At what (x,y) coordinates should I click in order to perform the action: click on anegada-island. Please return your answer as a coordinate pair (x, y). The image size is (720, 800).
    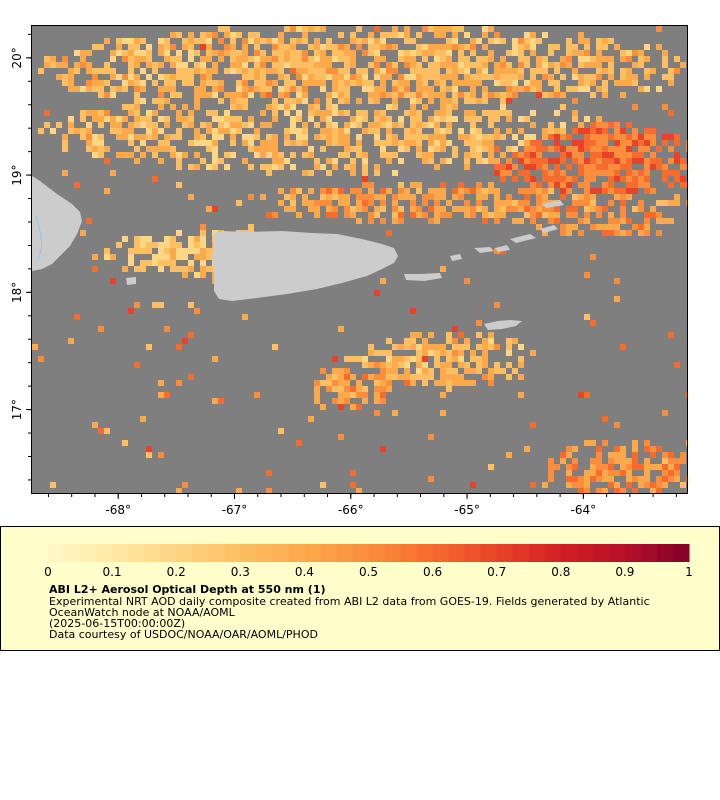
    Looking at the image, I should click on (553, 204).